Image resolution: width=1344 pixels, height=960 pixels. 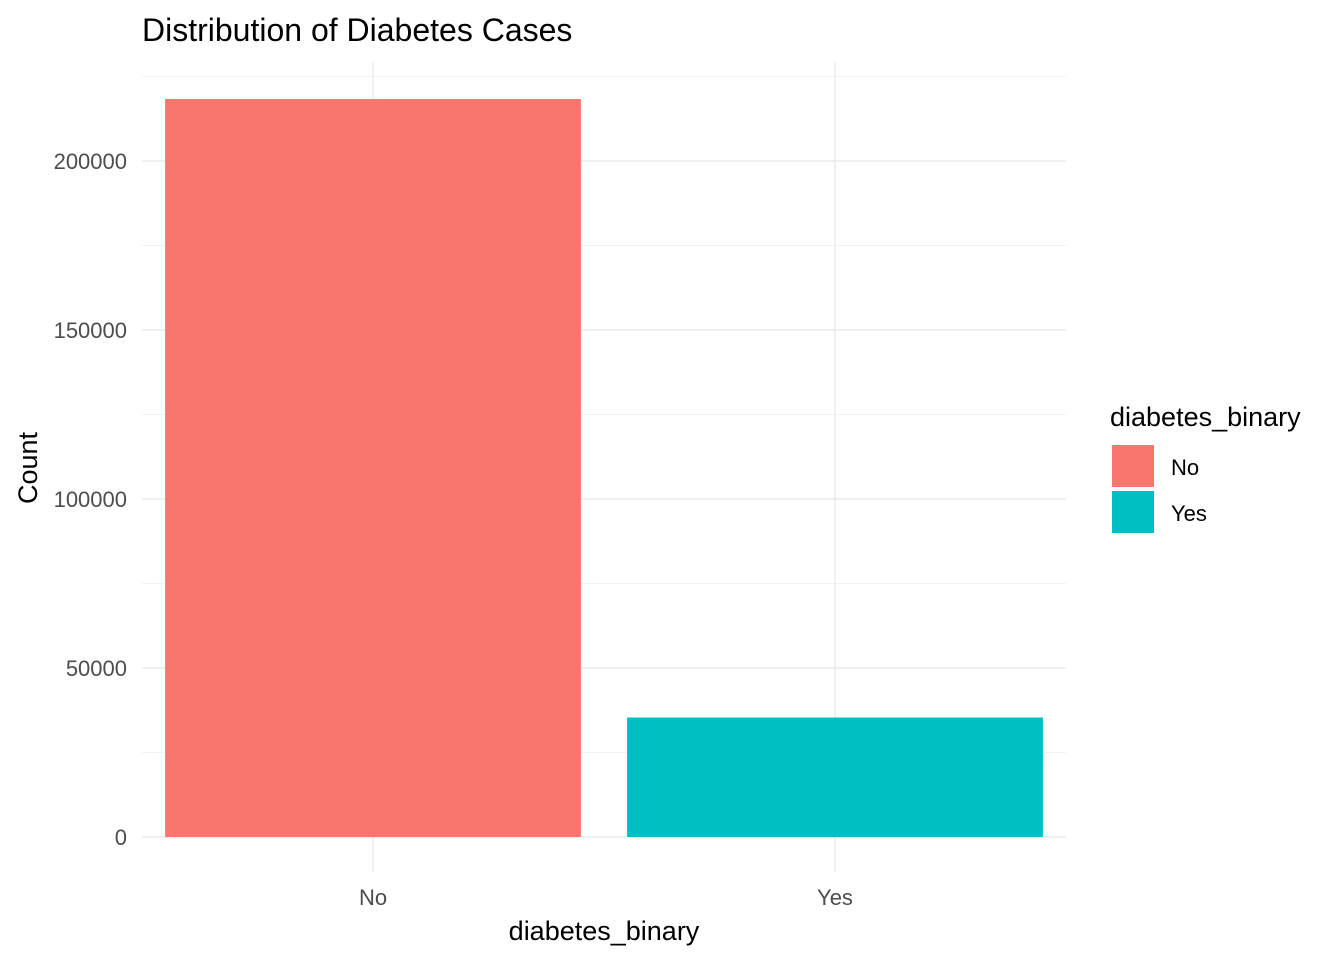 What do you see at coordinates (357, 30) in the screenshot?
I see `chart-title: Distribution of Diabetes Cases` at bounding box center [357, 30].